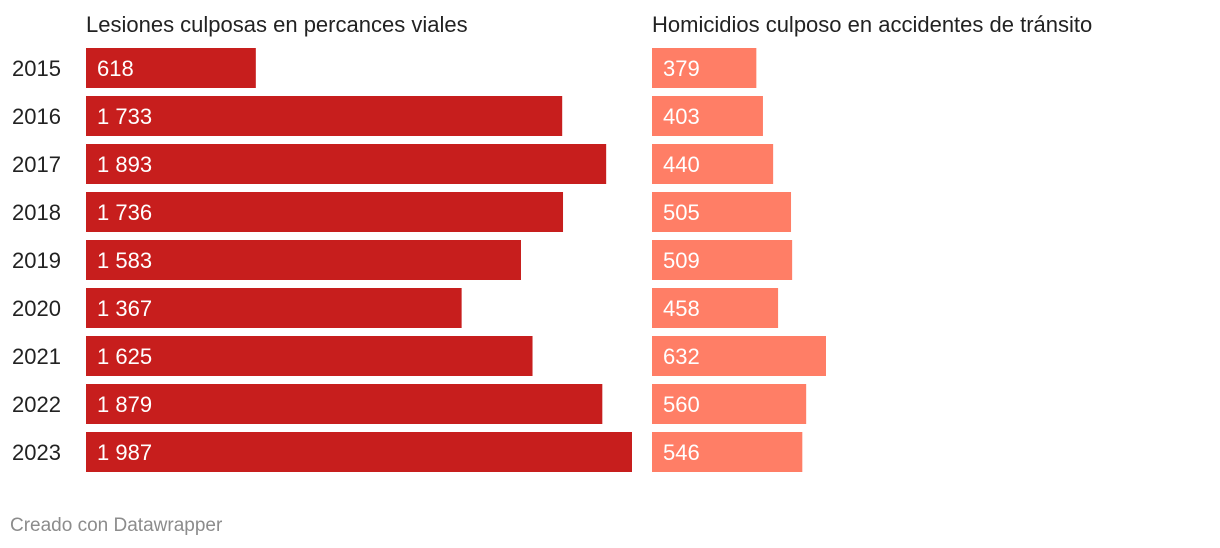  I want to click on bar-homicidios-2018, so click(722, 212).